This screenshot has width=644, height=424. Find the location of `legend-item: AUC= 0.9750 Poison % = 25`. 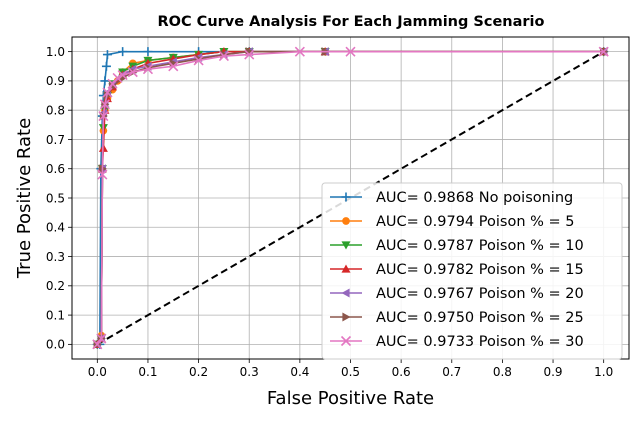

legend-item: AUC= 0.9750 Poison % = 25 is located at coordinates (457, 318).